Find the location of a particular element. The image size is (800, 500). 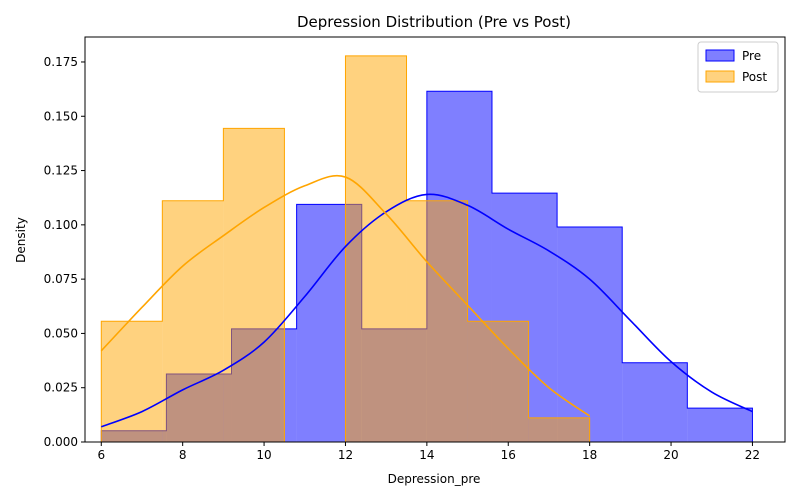

legend: Pre Post is located at coordinates (738, 67).